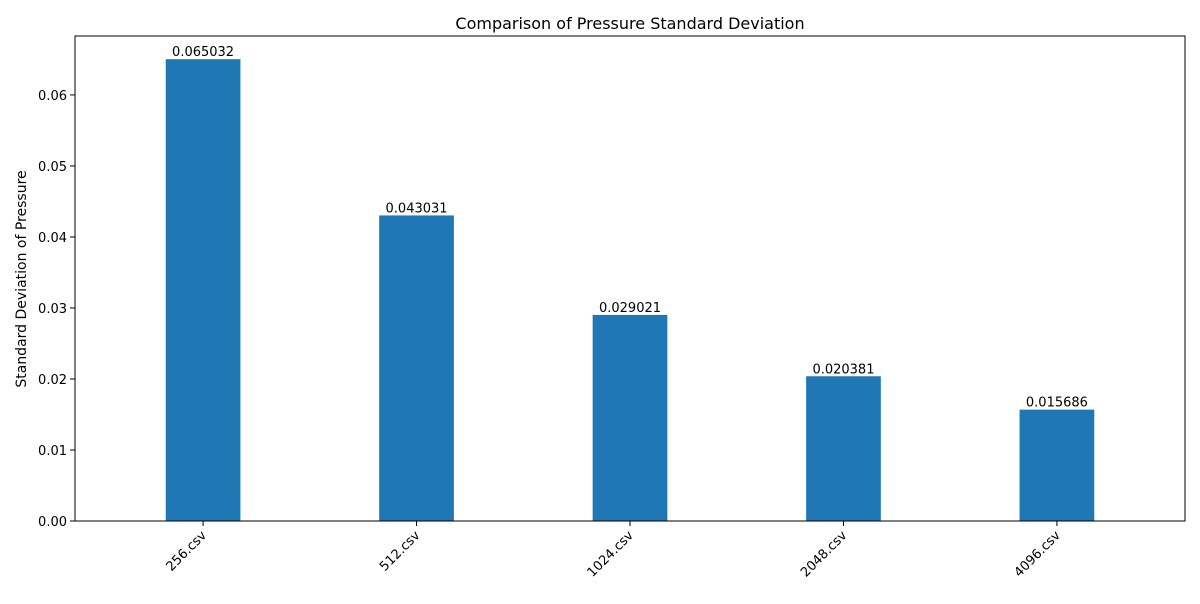 The image size is (1200, 604). What do you see at coordinates (52, 522) in the screenshot?
I see `y-tick-label: 0.00` at bounding box center [52, 522].